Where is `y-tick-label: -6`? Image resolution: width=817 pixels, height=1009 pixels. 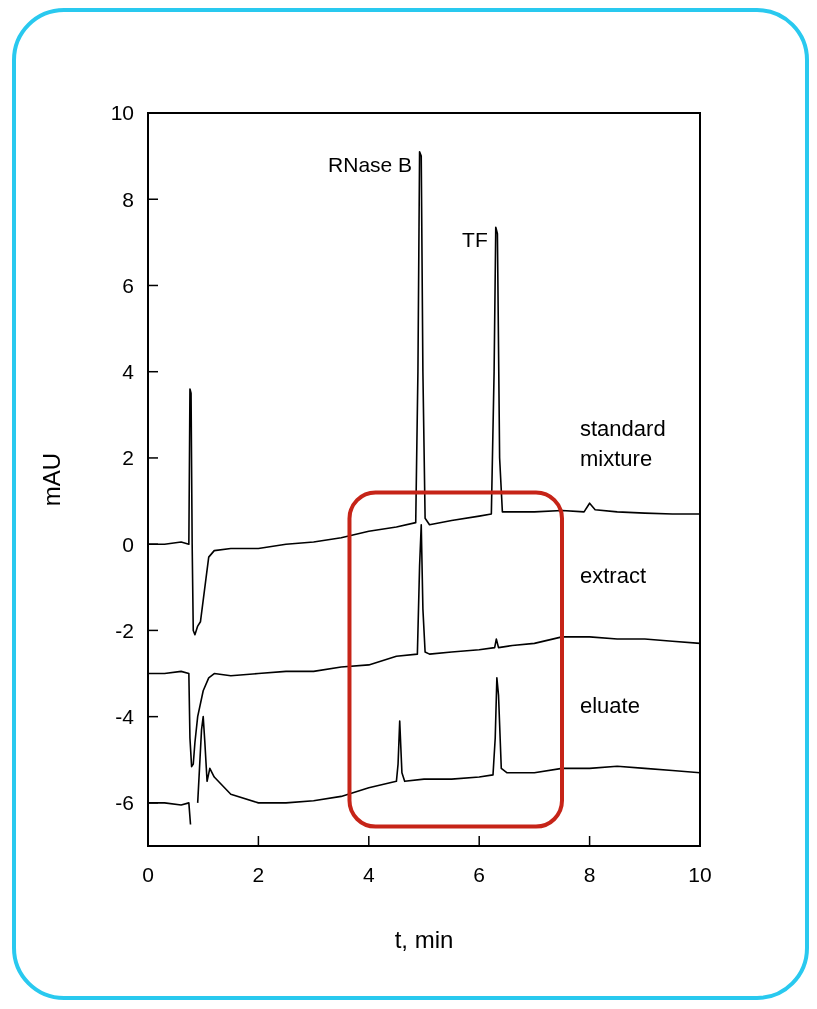
y-tick-label: -6 is located at coordinates (124, 803).